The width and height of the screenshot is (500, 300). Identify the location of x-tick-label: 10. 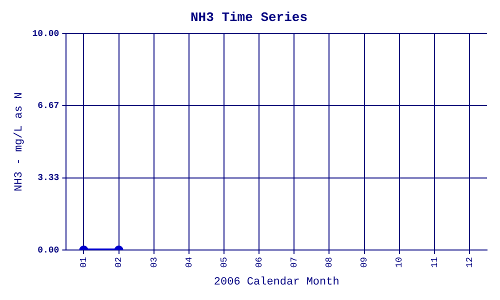
(399, 262).